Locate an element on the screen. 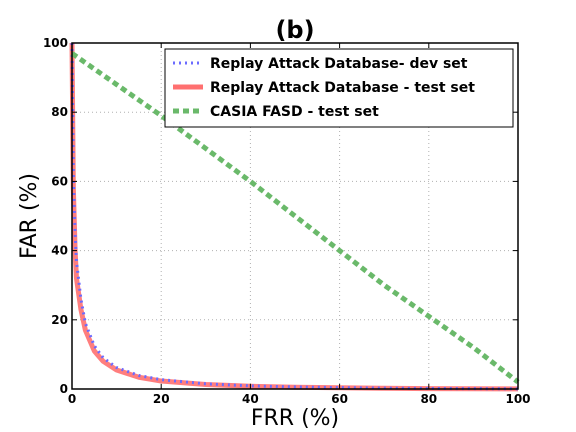 This screenshot has height=432, width=576. x-tick-label: 40 is located at coordinates (250, 399).